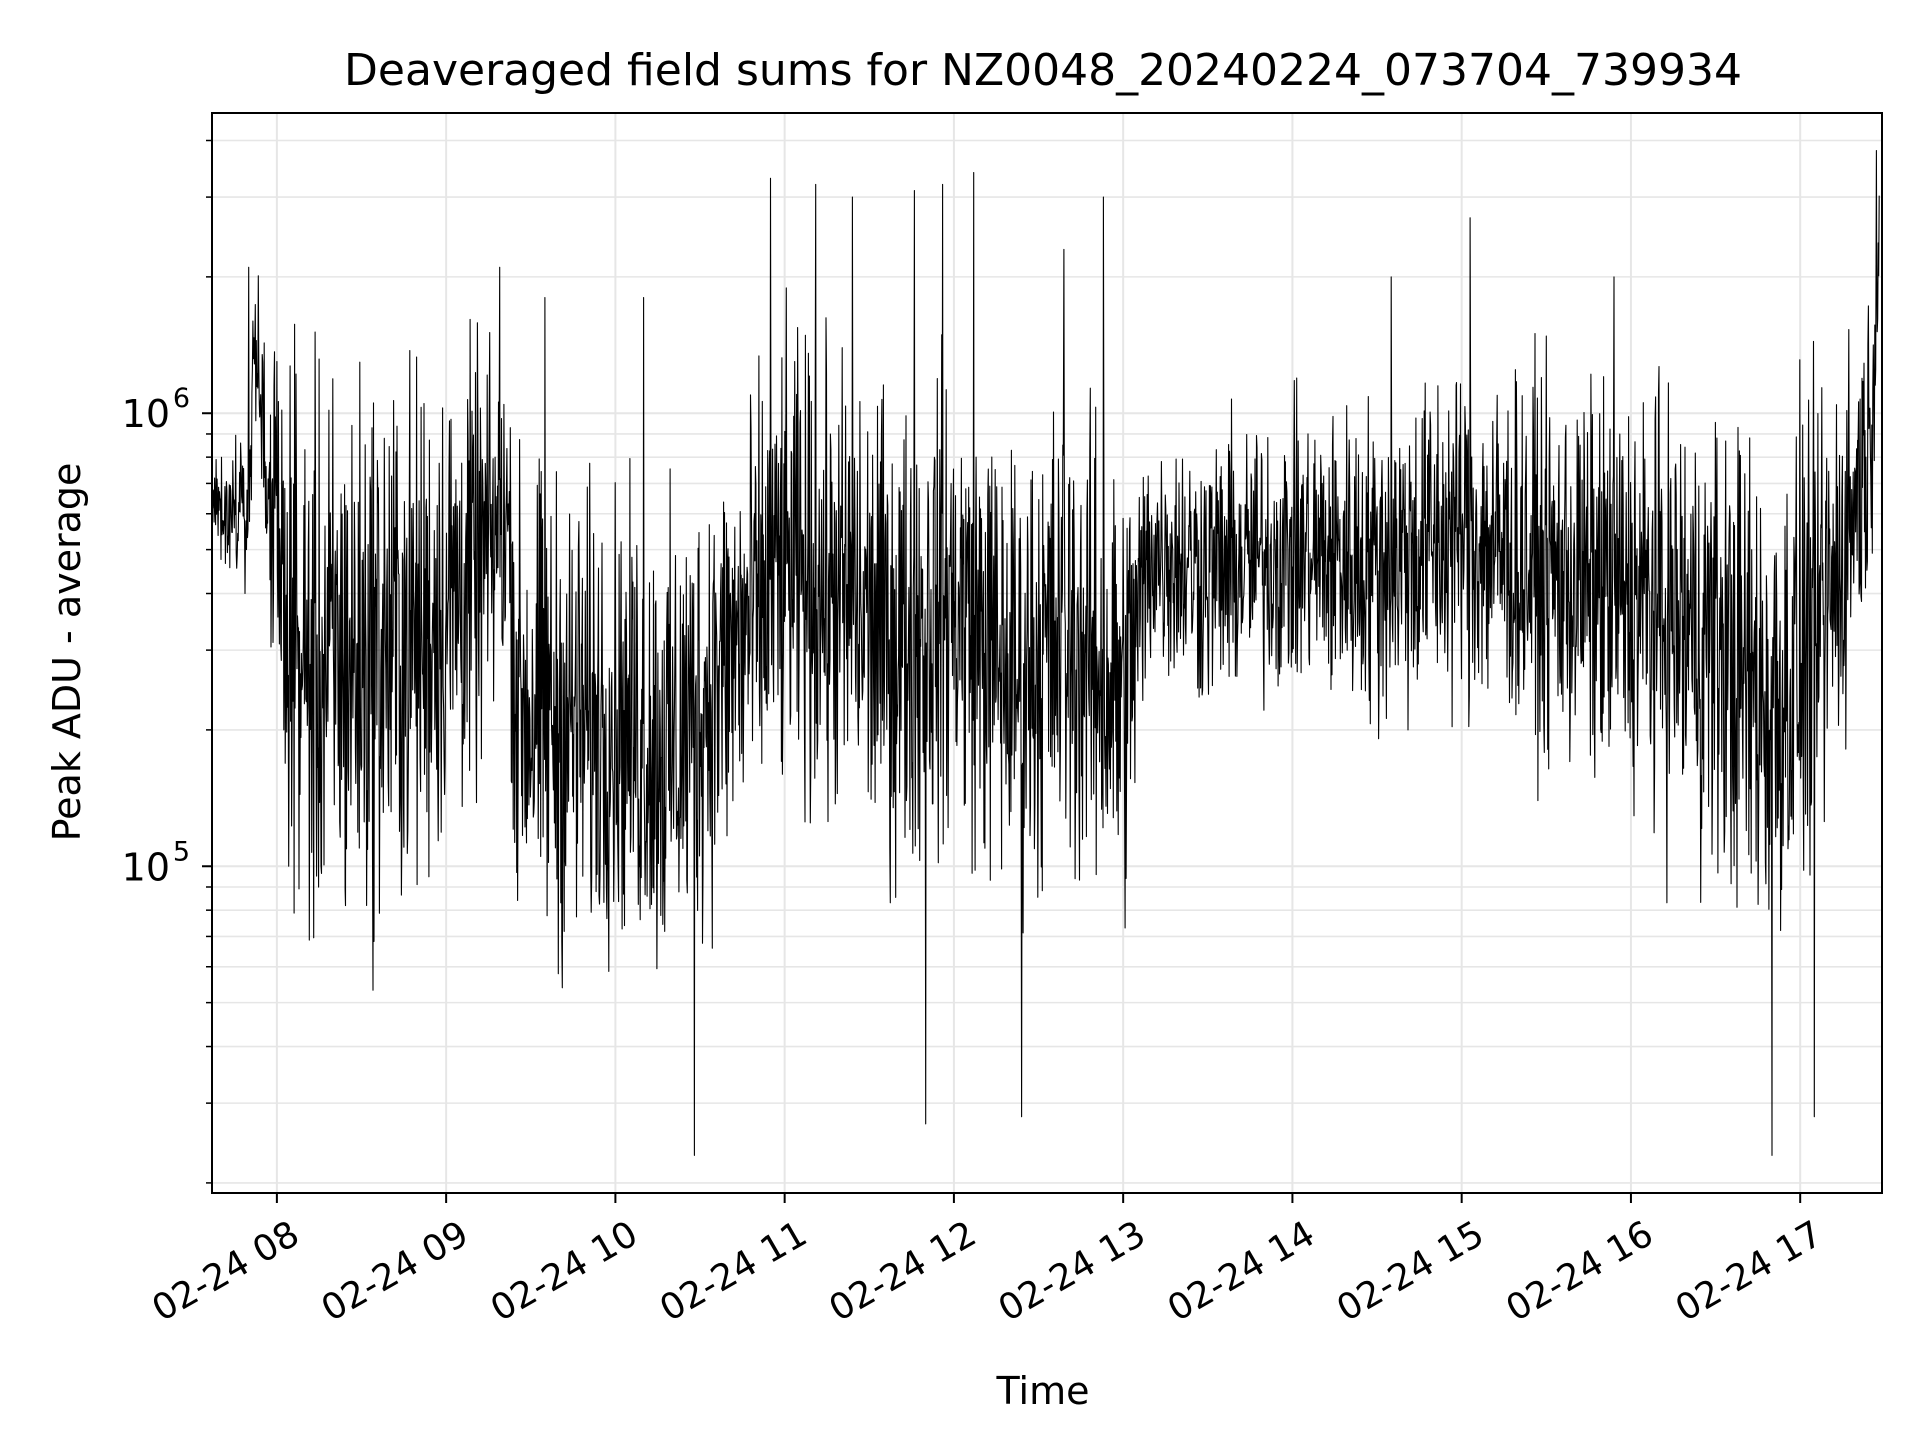 Image resolution: width=1920 pixels, height=1445 pixels. I want to click on y-tick-label-exponent: 6, so click(181, 398).